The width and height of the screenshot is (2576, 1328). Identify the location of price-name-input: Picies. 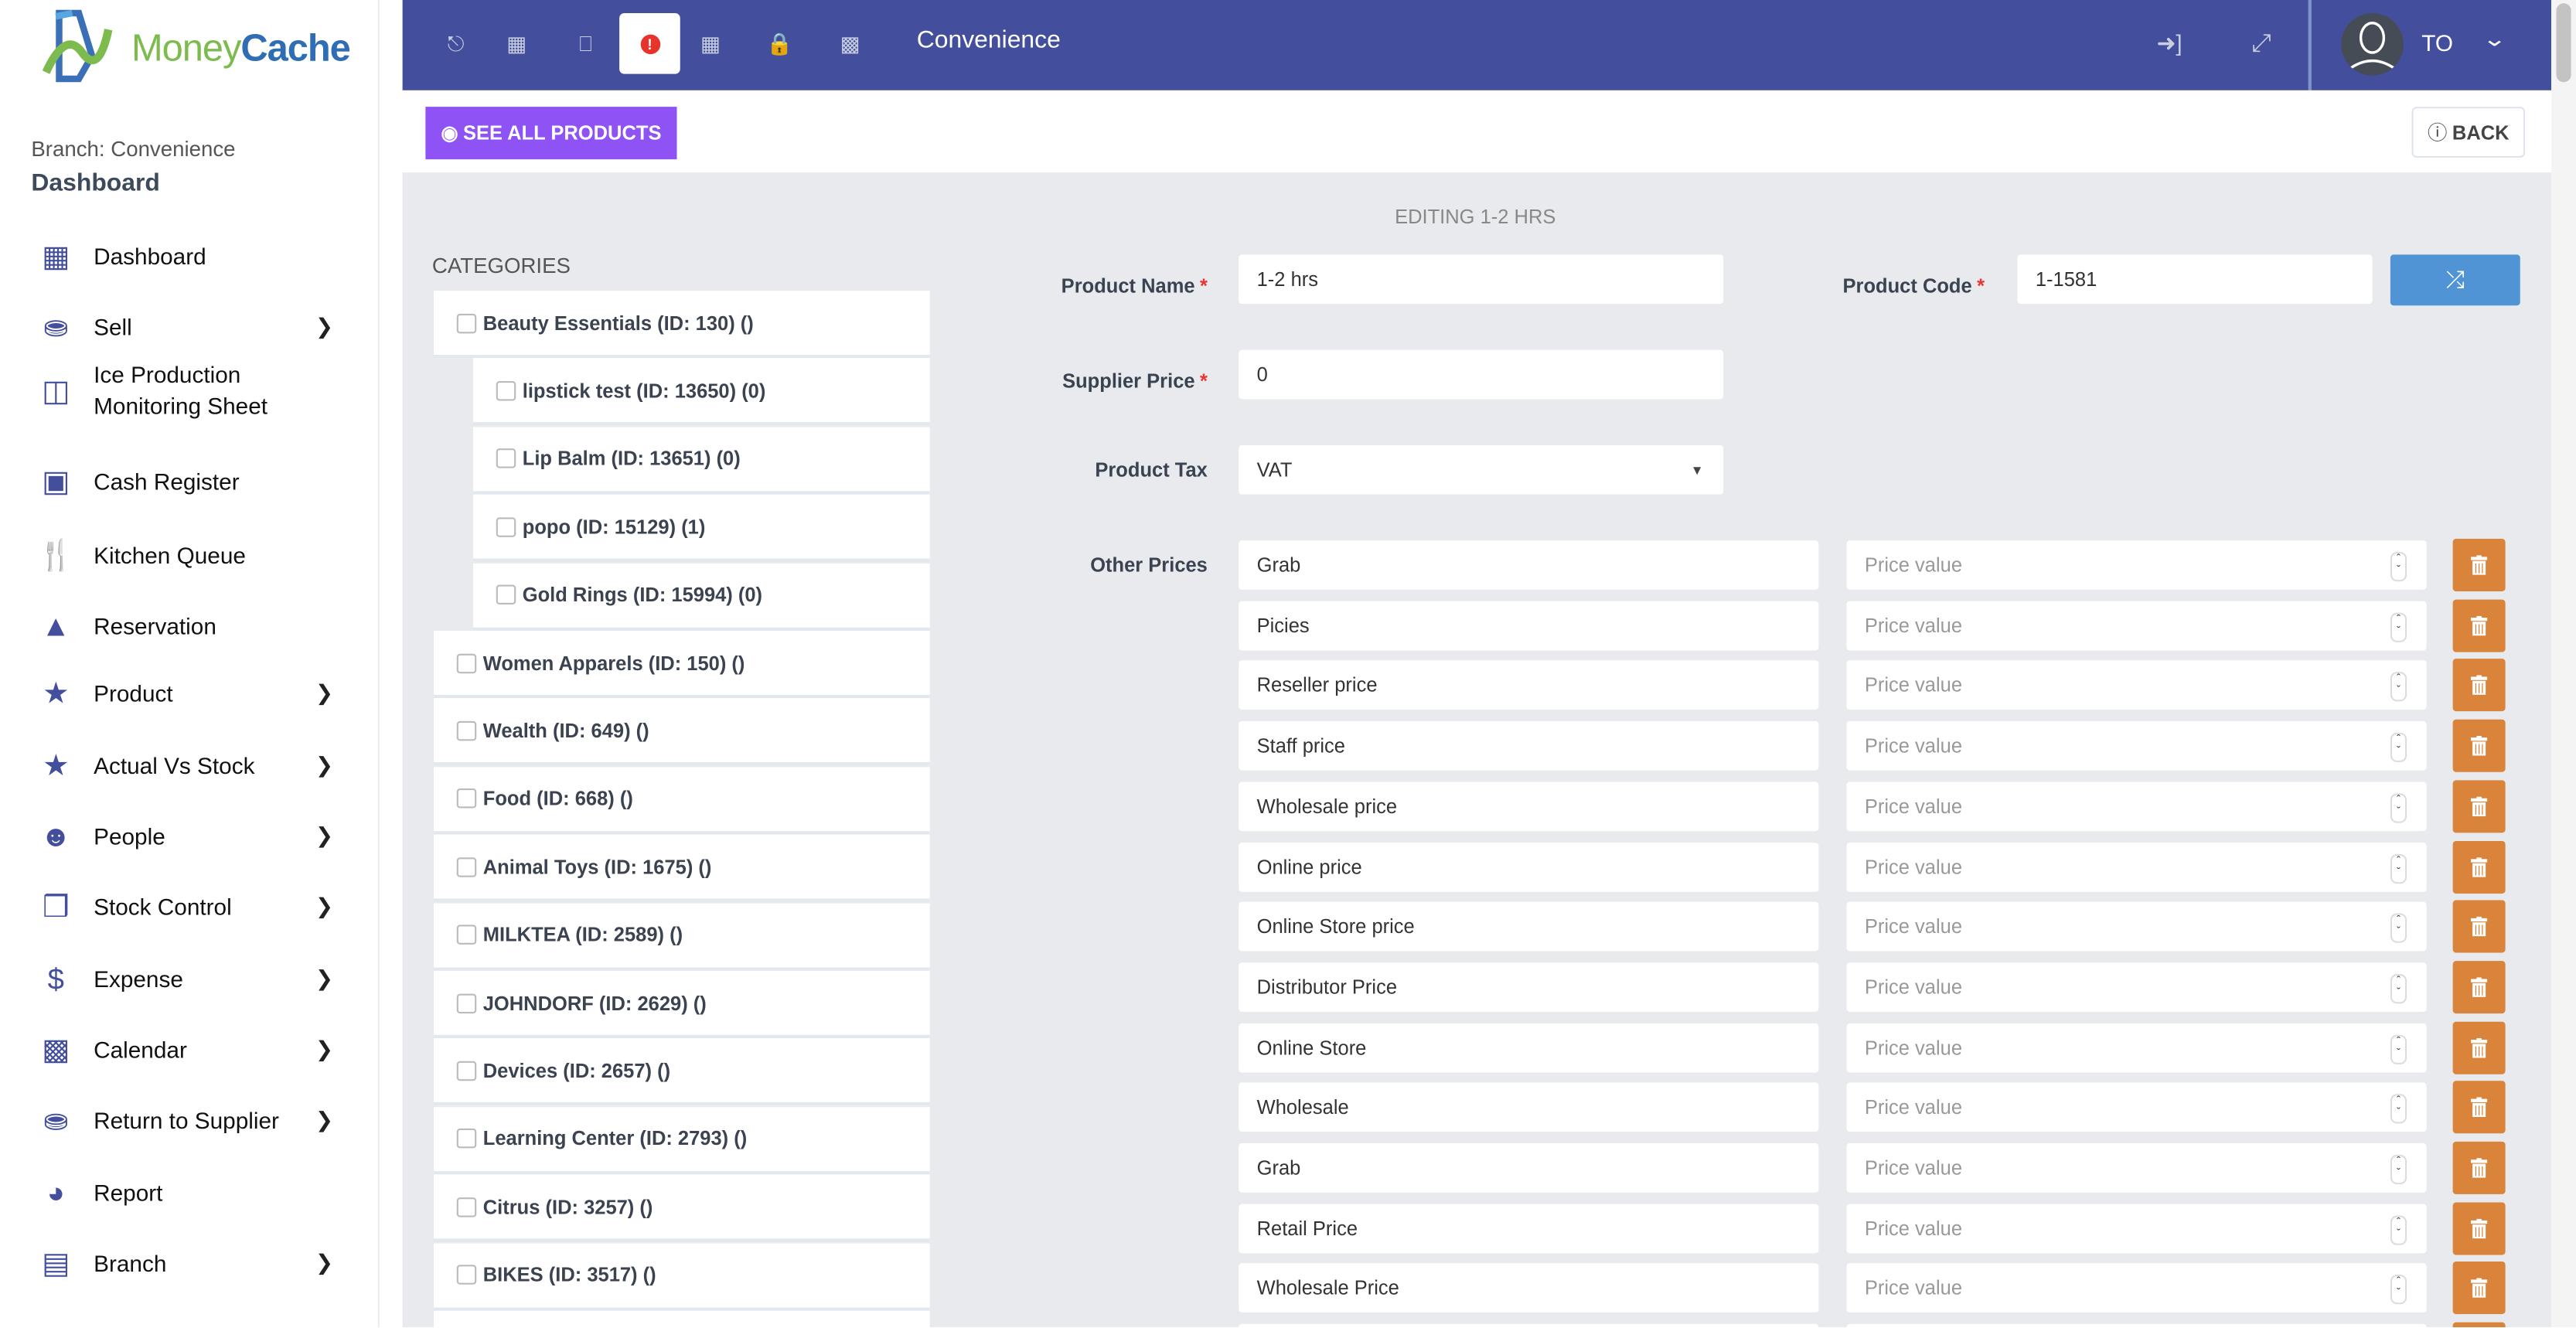
(1529, 626).